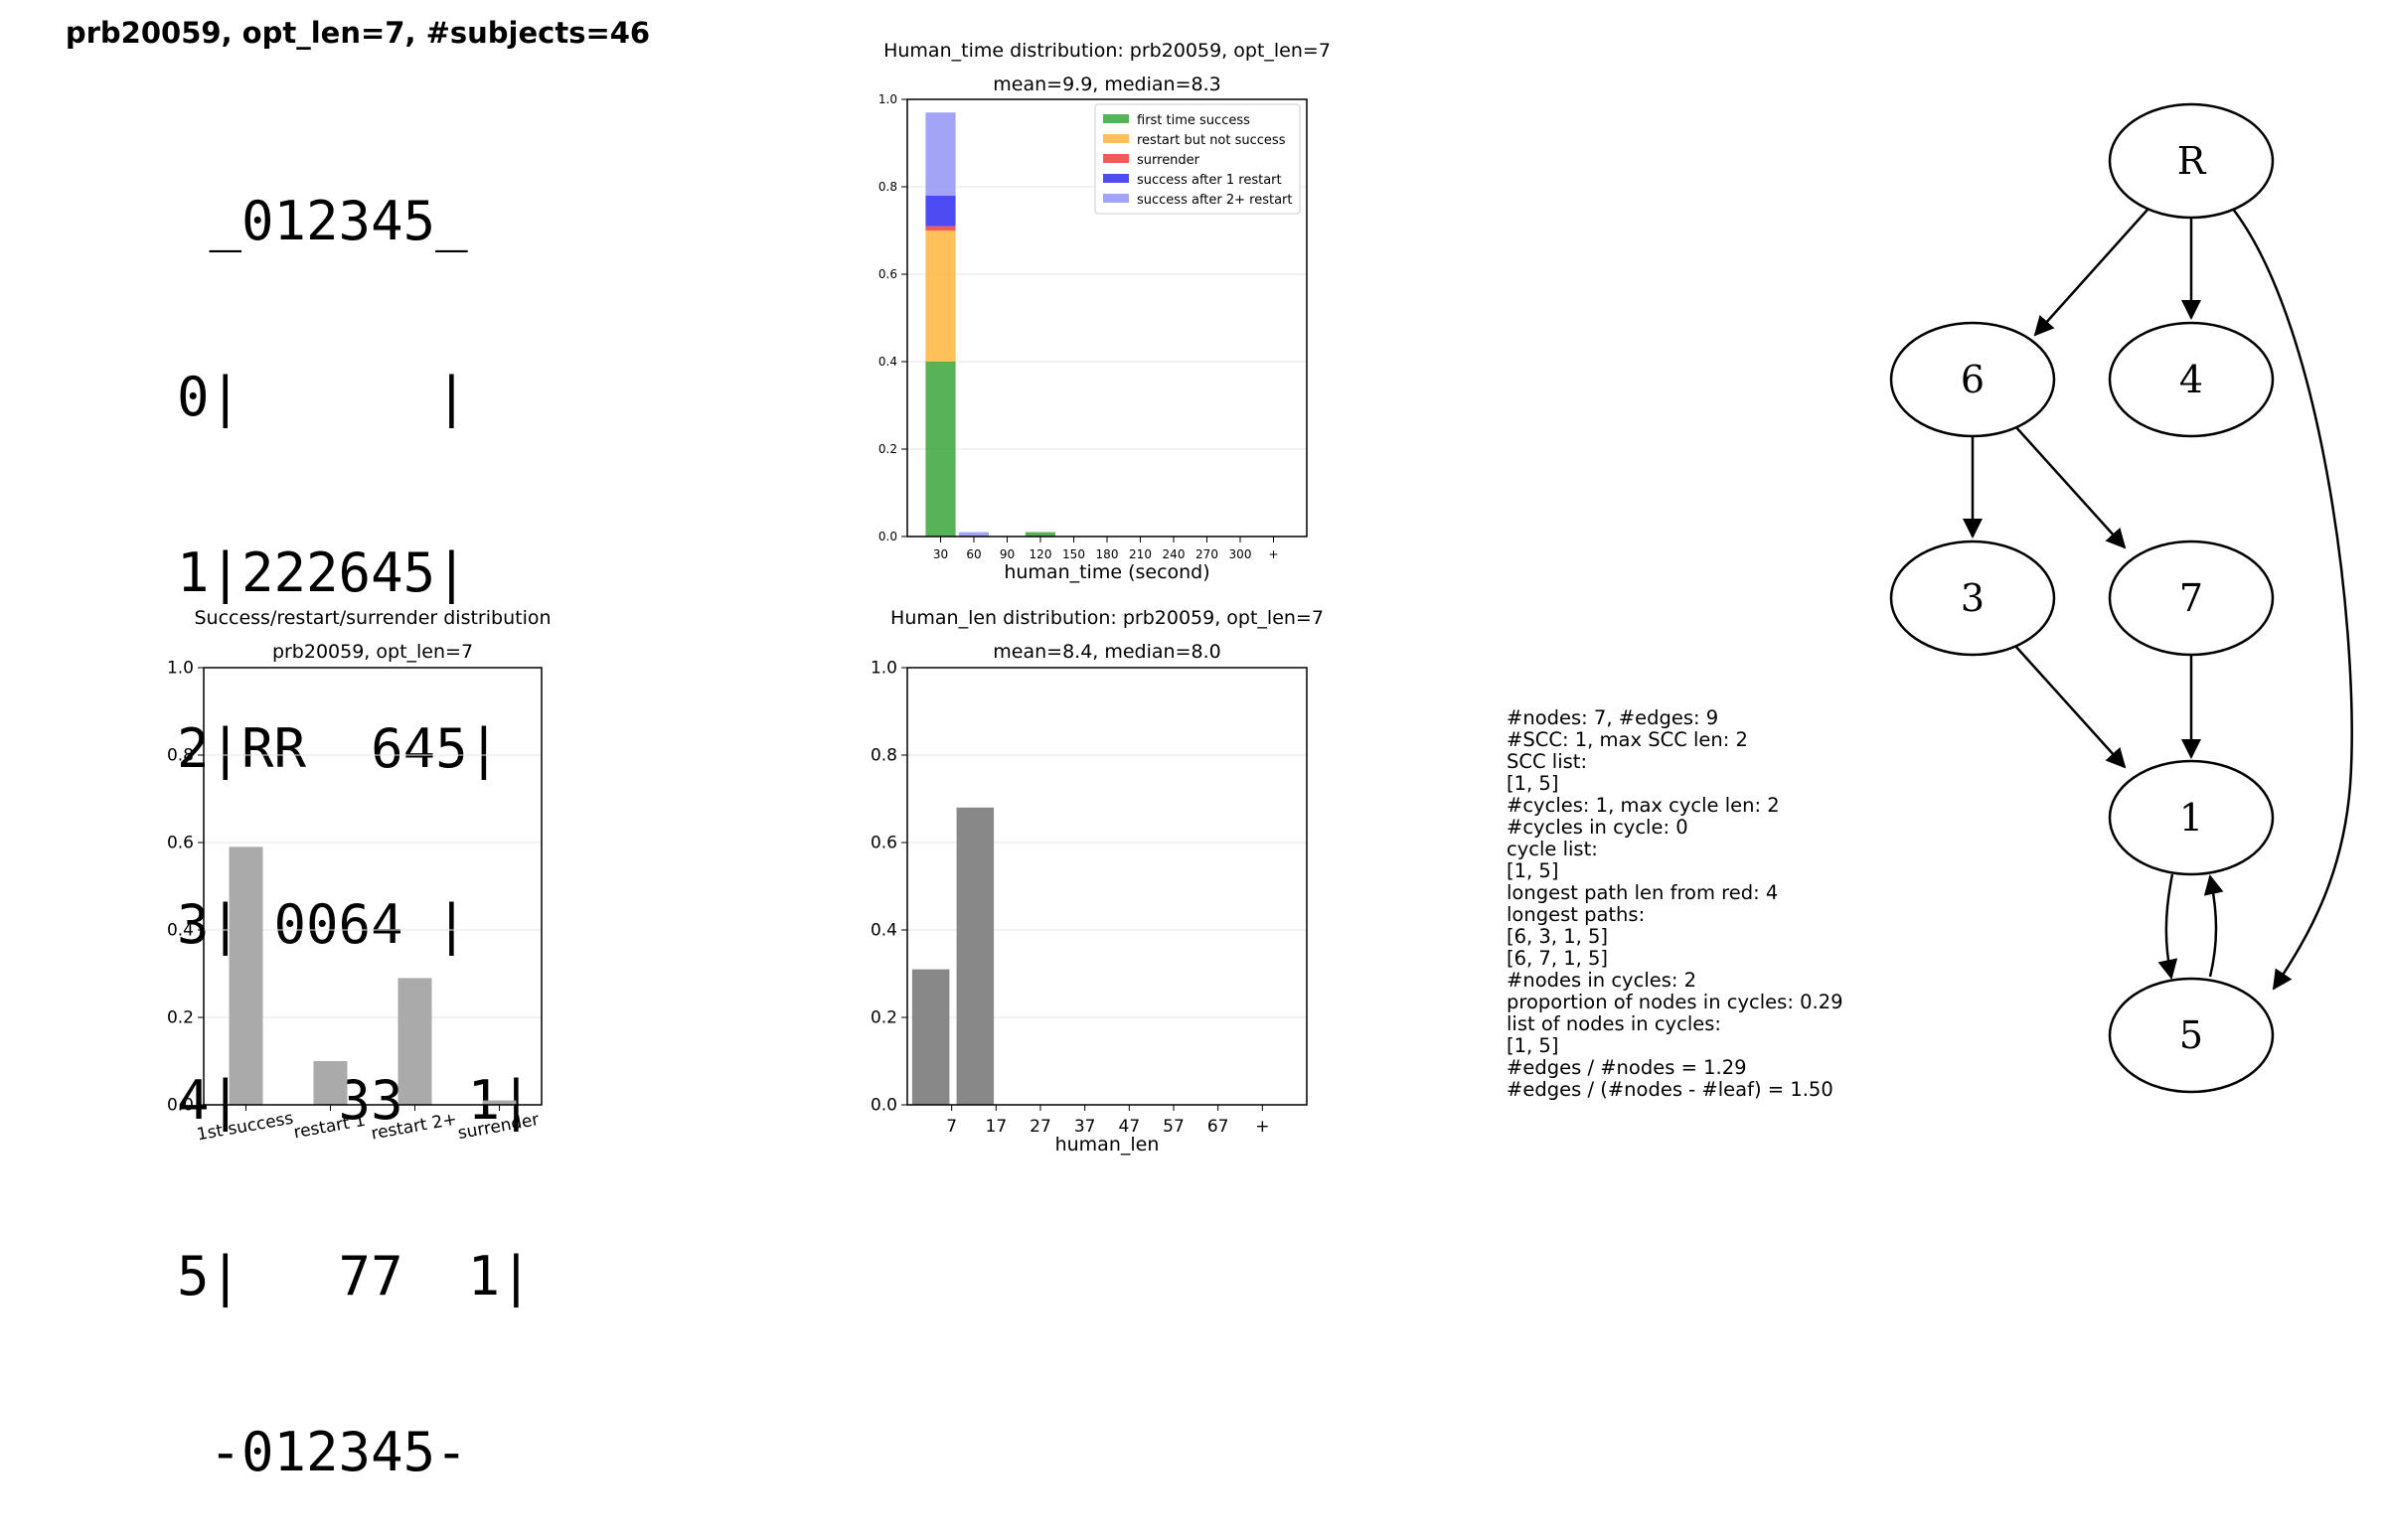 The width and height of the screenshot is (2385, 1540). I want to click on x-tick-label: +, so click(1262, 1127).